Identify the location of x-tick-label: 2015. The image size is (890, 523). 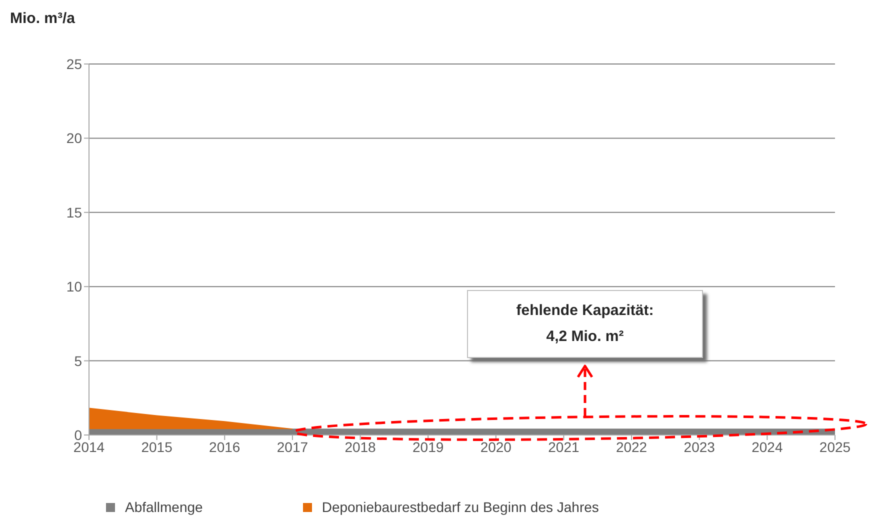
(157, 446).